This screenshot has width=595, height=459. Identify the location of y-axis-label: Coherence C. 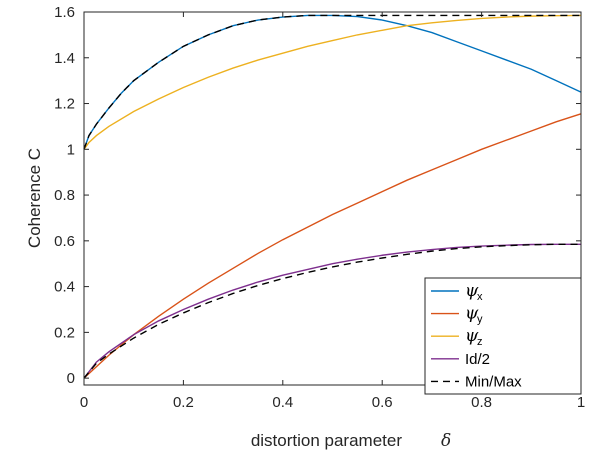
(34, 198).